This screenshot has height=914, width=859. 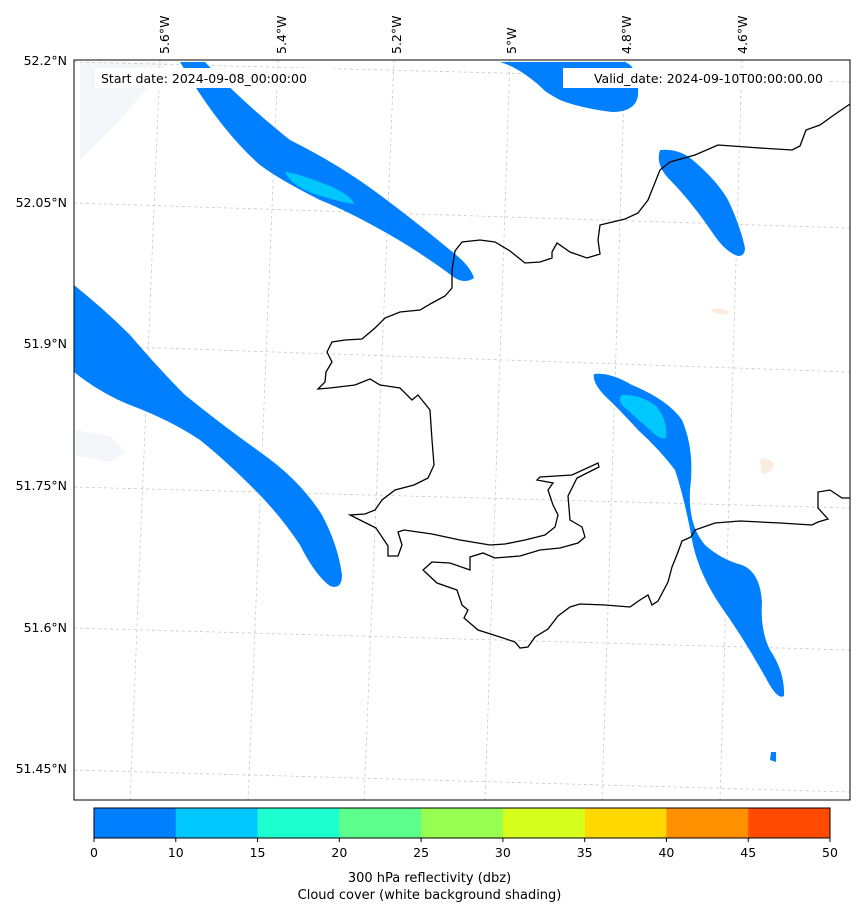 What do you see at coordinates (94, 852) in the screenshot?
I see `colorbar-tick-label: 0` at bounding box center [94, 852].